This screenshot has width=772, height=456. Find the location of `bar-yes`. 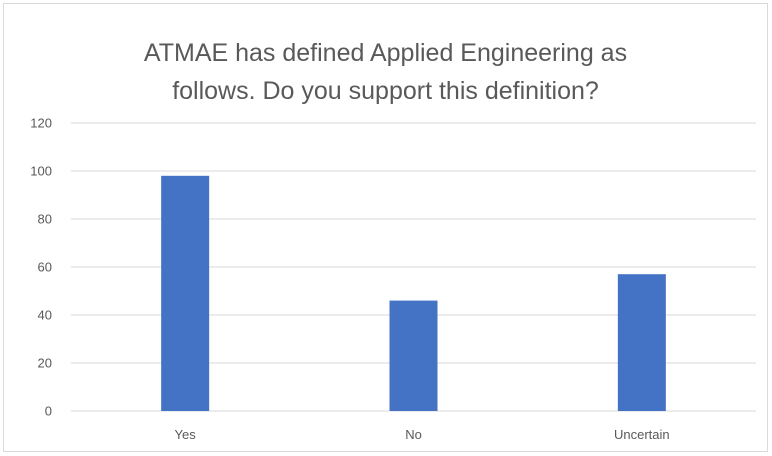

bar-yes is located at coordinates (185, 293).